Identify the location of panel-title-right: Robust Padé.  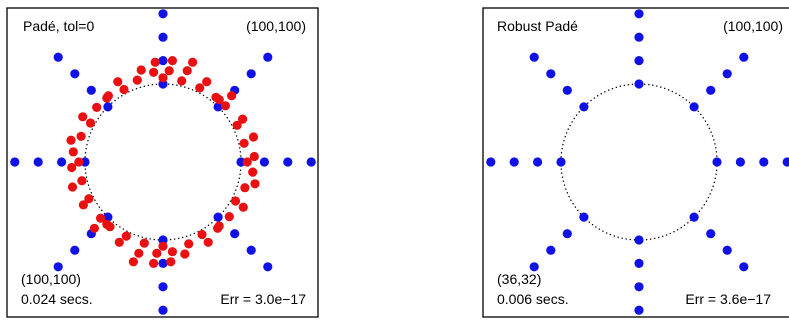
(537, 26).